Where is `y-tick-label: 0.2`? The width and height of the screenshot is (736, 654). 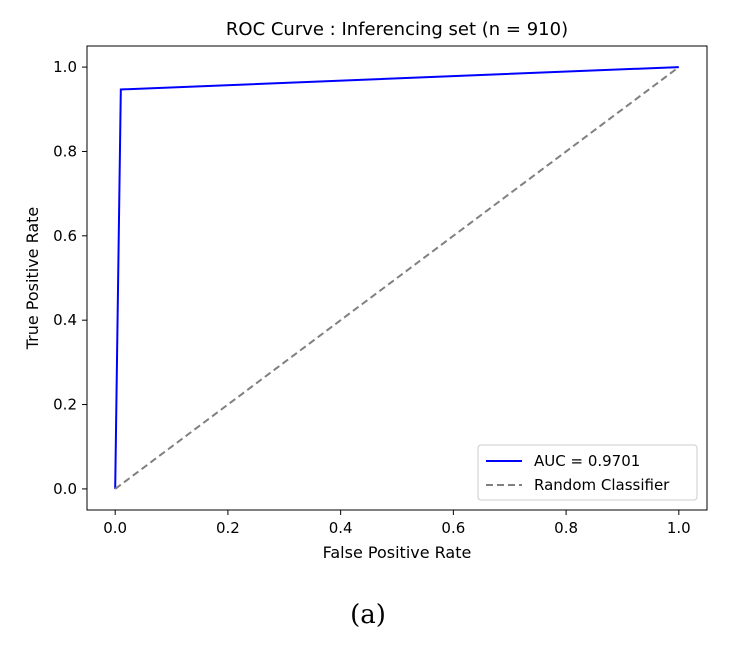 y-tick-label: 0.2 is located at coordinates (65, 405).